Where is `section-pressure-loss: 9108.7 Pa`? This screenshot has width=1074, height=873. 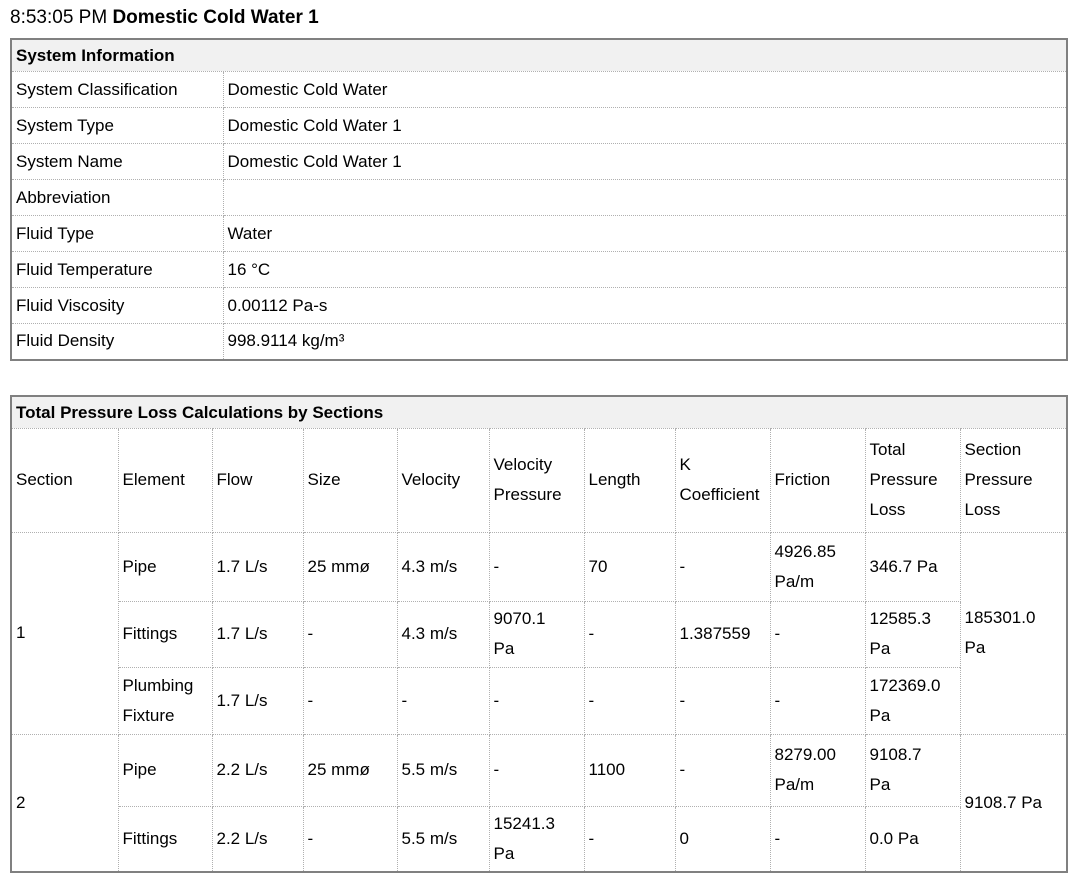 section-pressure-loss: 9108.7 Pa is located at coordinates (1013, 803).